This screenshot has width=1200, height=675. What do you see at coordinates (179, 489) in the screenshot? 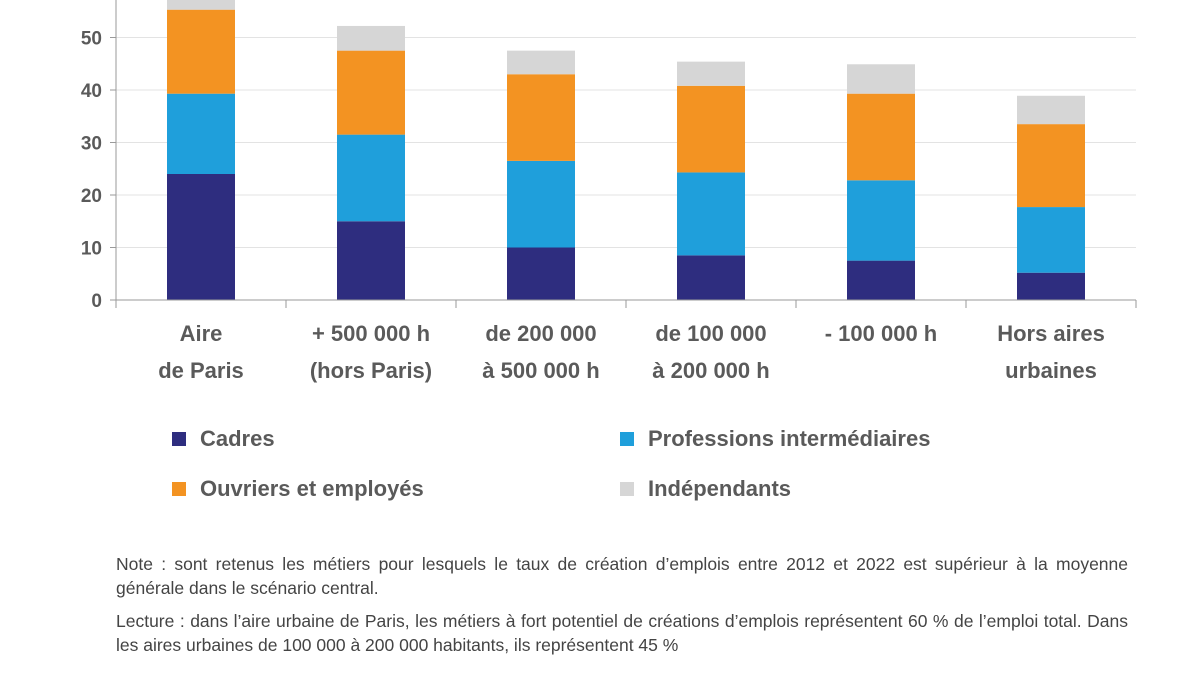
I see `legend-swatch-ouvriers` at bounding box center [179, 489].